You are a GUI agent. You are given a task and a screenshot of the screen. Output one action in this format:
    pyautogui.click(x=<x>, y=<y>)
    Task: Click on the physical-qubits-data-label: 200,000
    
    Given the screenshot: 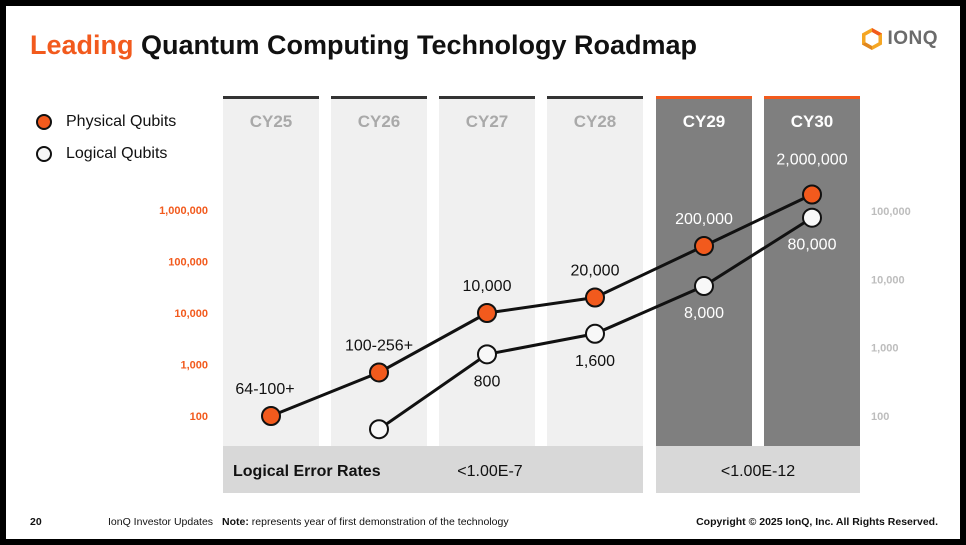 What is the action you would take?
    pyautogui.click(x=704, y=219)
    